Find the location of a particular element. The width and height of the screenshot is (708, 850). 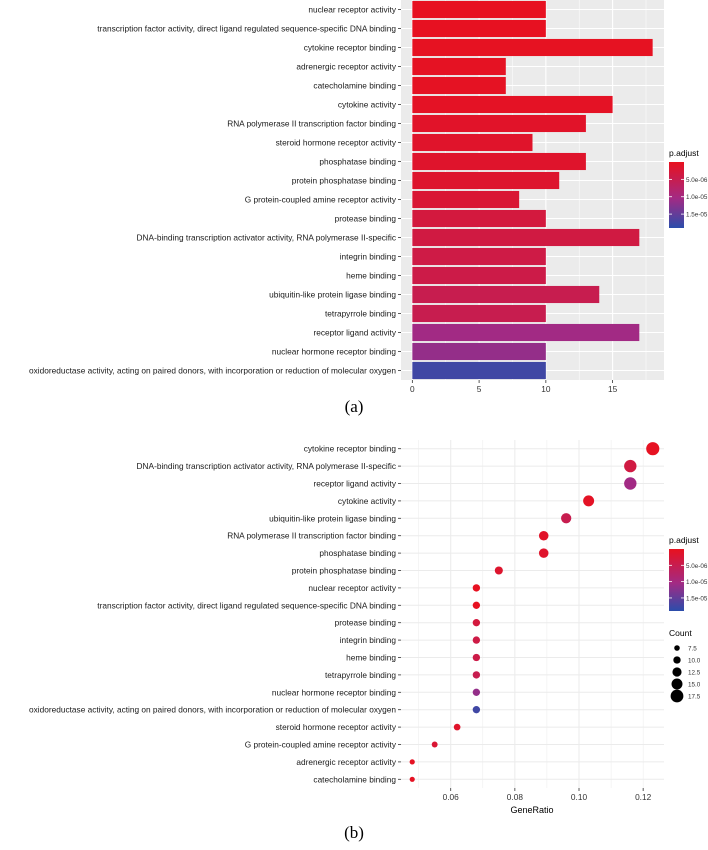

size-legend-label: 17.5 is located at coordinates (694, 697).